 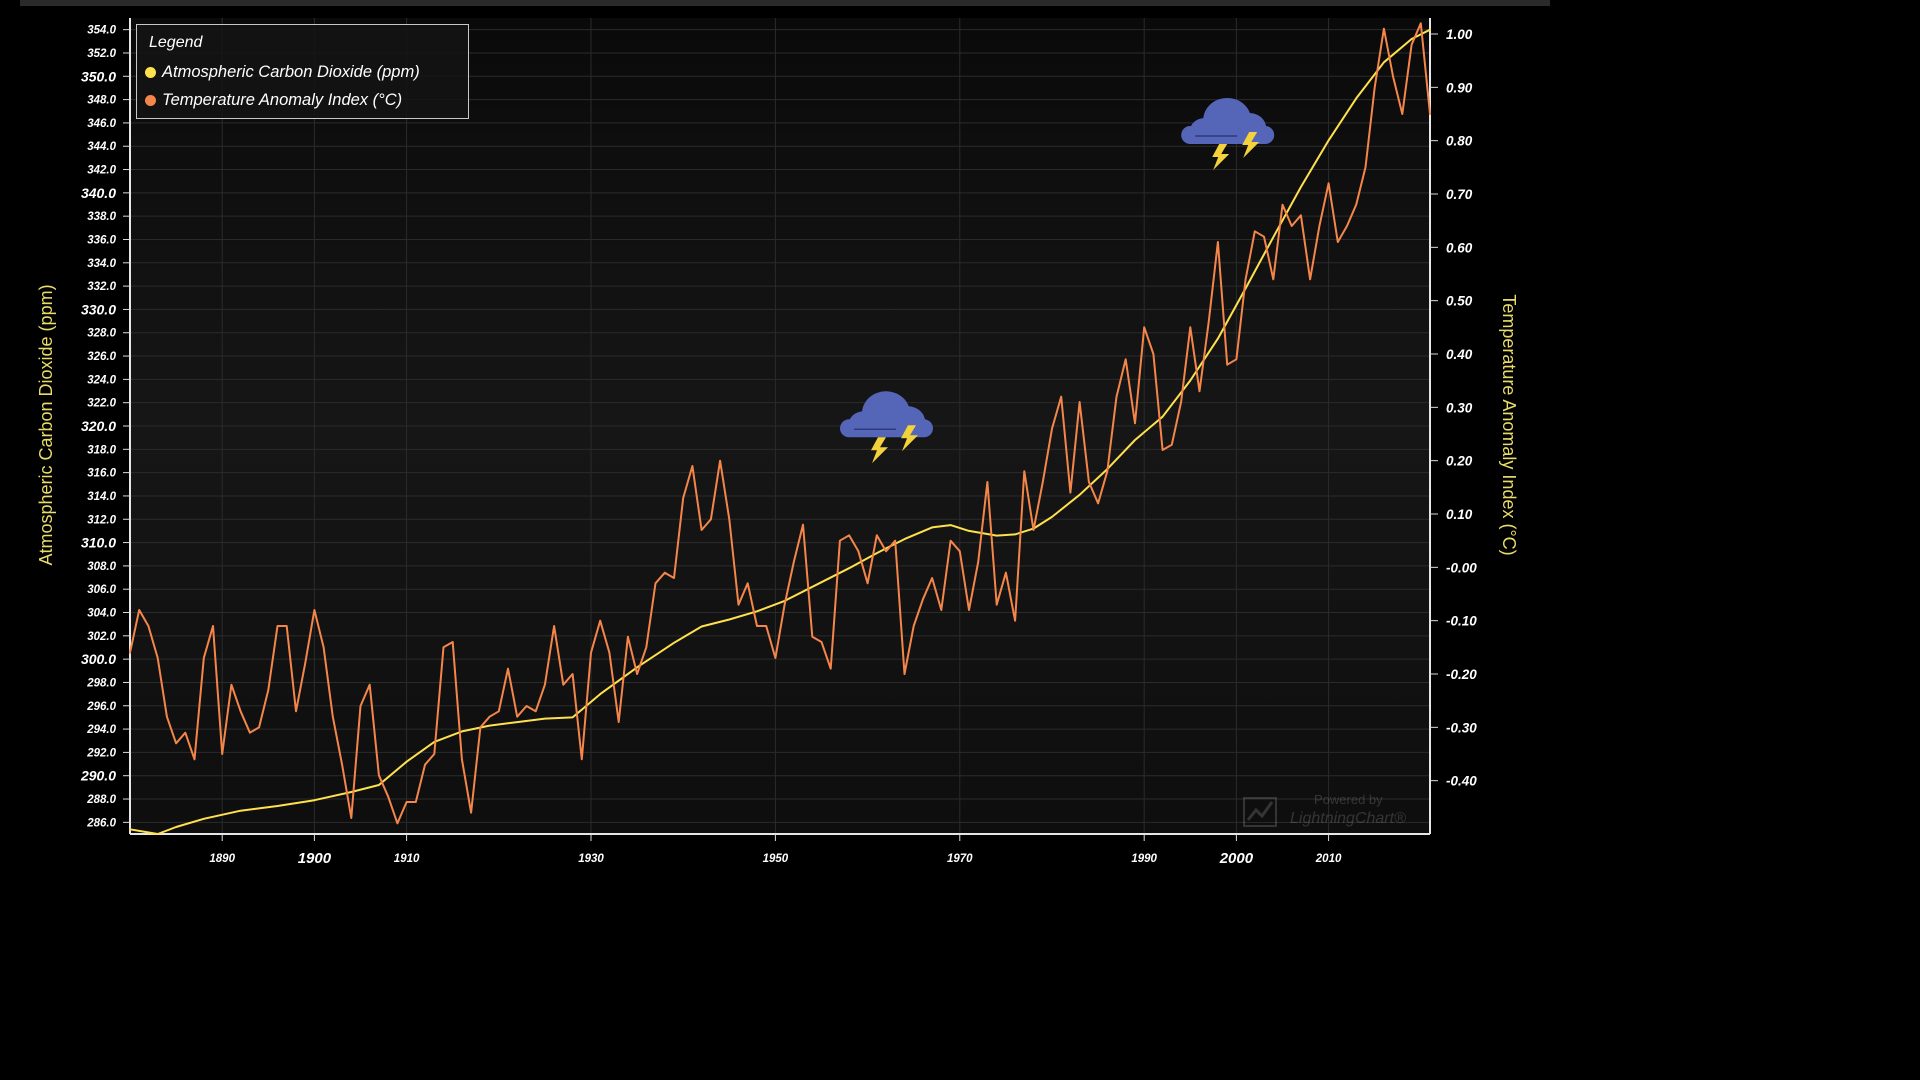 What do you see at coordinates (150, 100) in the screenshot?
I see `legend-marker-temperature` at bounding box center [150, 100].